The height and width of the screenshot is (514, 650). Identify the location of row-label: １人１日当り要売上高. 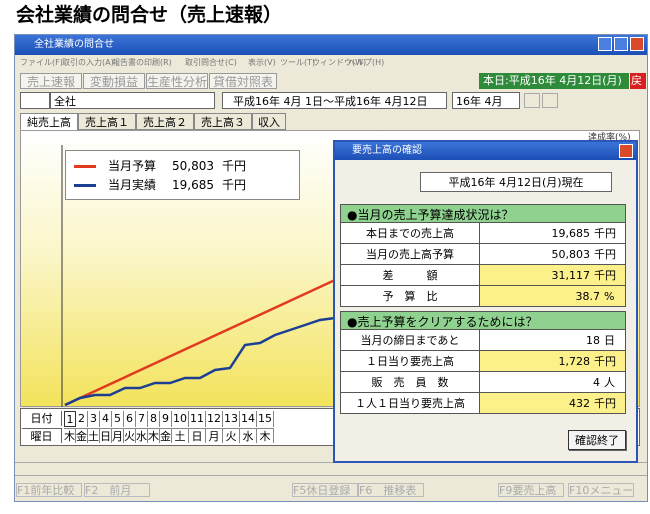
(410, 403).